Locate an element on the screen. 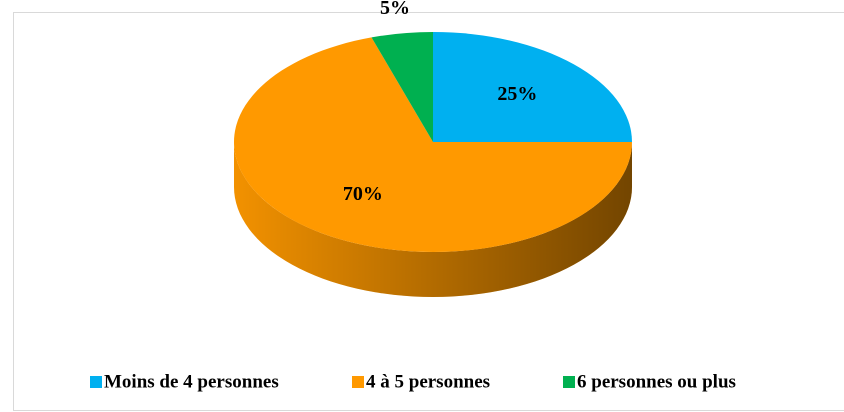  legend-label: 6 personnes ou plus is located at coordinates (656, 381).